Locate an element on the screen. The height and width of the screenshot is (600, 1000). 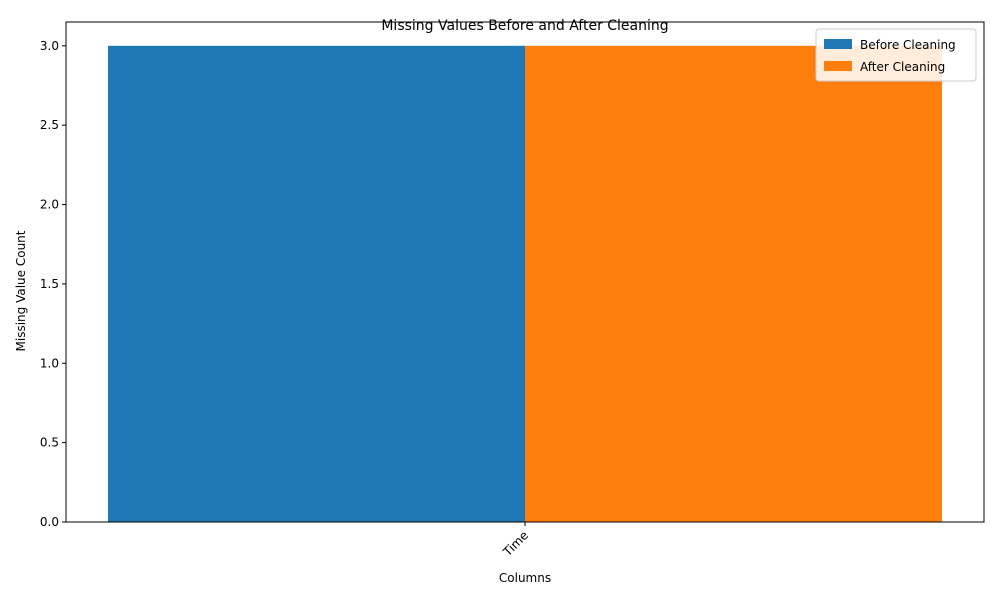
y-tick-label: 0.5 is located at coordinates (49, 443).